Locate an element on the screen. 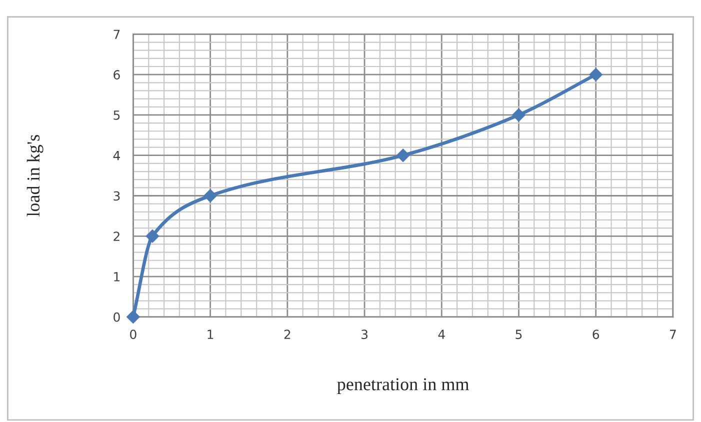 This screenshot has width=701, height=422. x-tick-label: 1 is located at coordinates (211, 334).